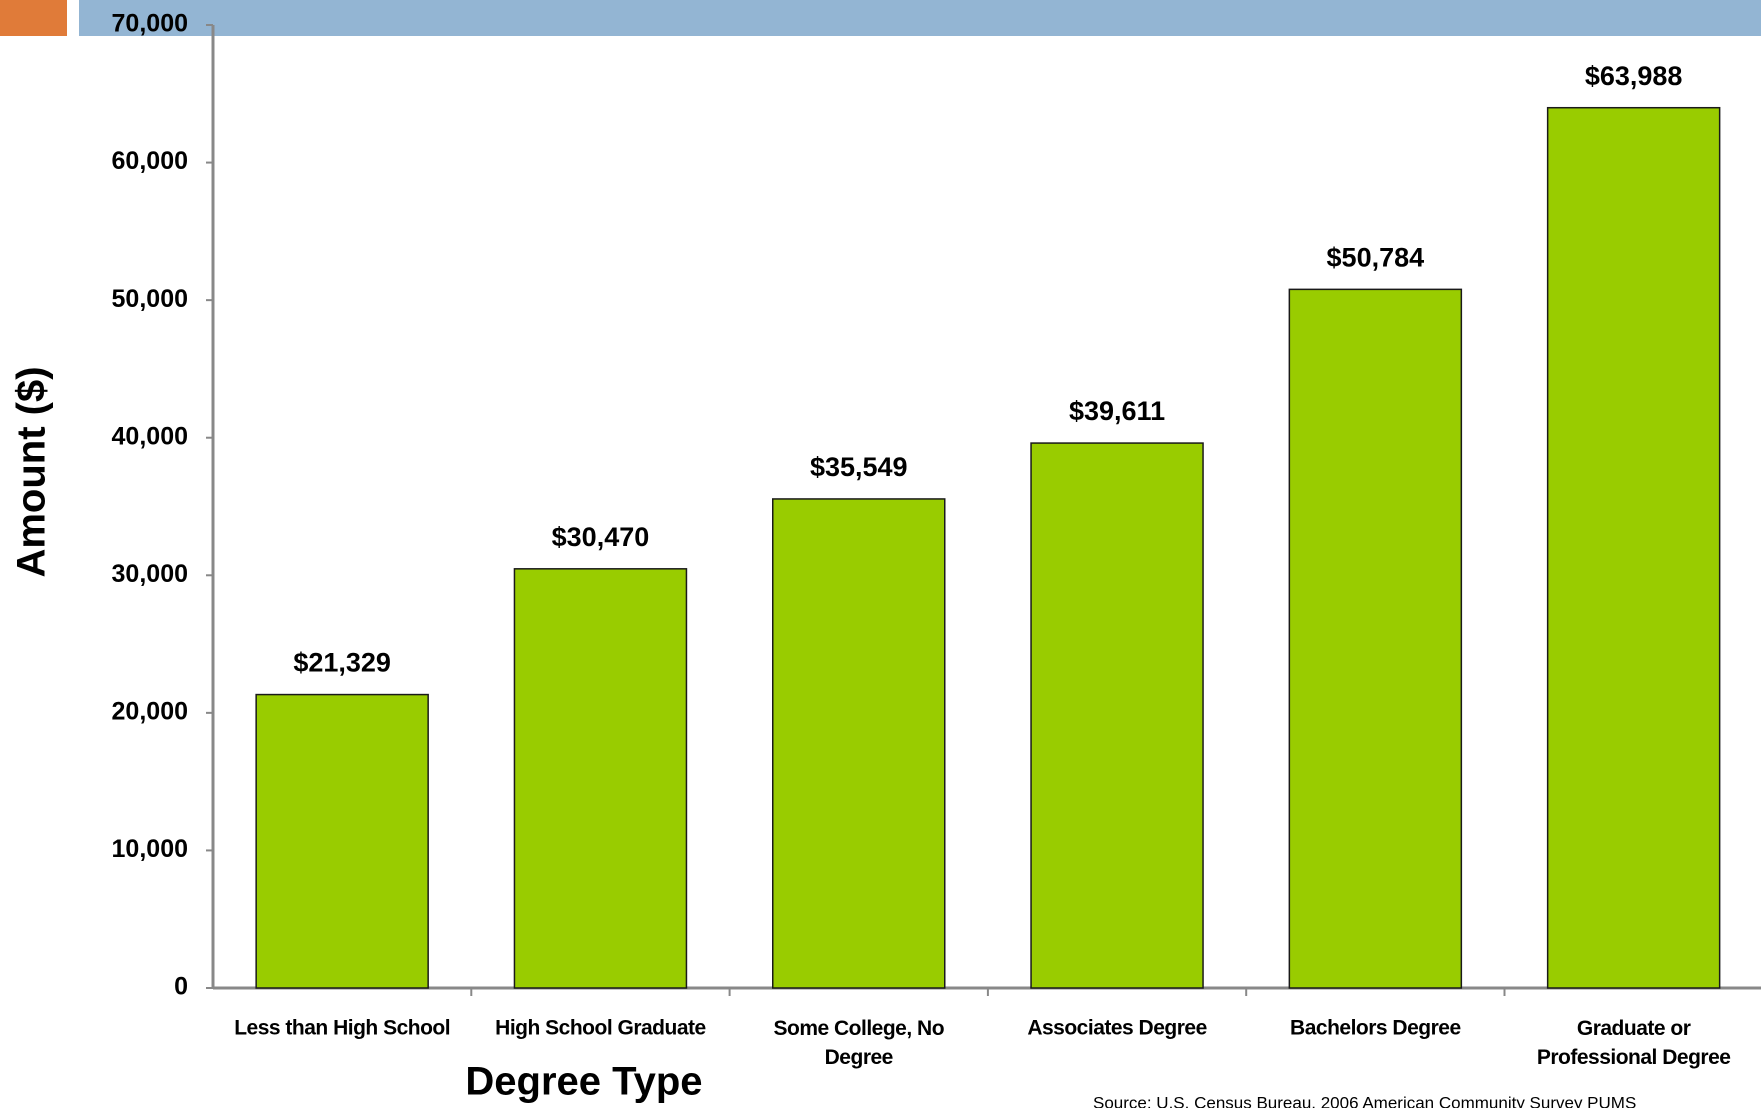  I want to click on value-label: $39,611, so click(1117, 411).